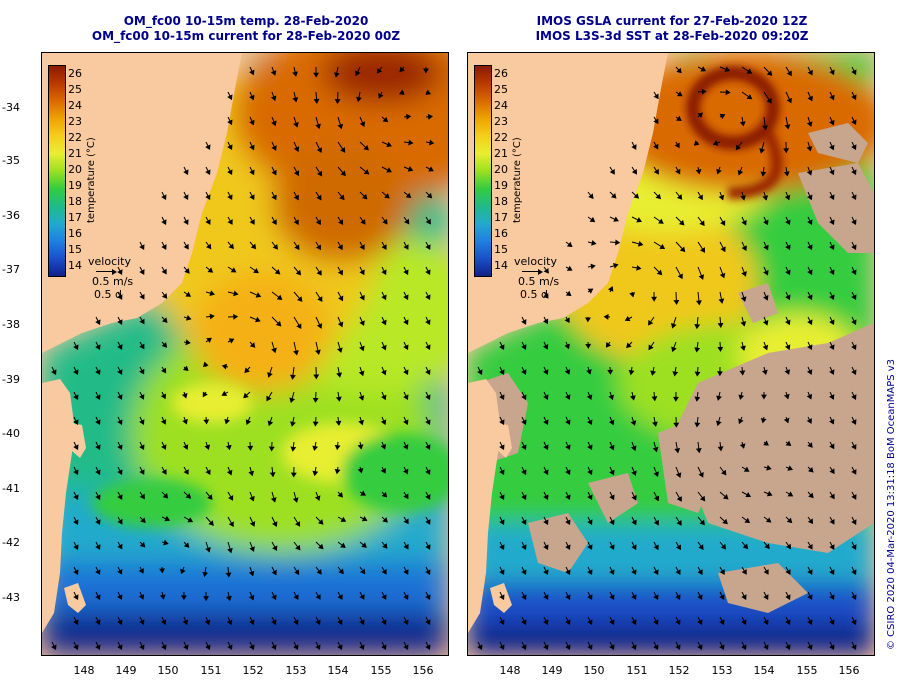 The image size is (900, 700). I want to click on colorbar-label: 22, so click(75, 137).